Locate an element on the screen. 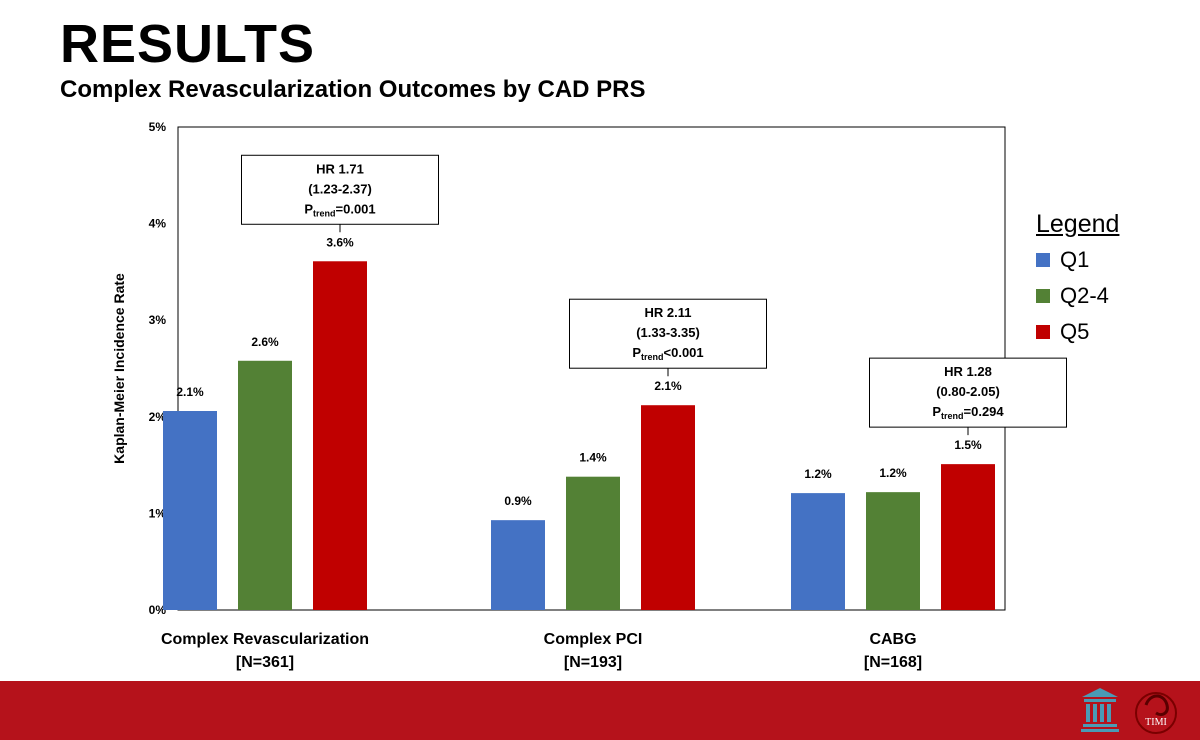 The height and width of the screenshot is (740, 1200). x-category-label: CABG is located at coordinates (892, 639).